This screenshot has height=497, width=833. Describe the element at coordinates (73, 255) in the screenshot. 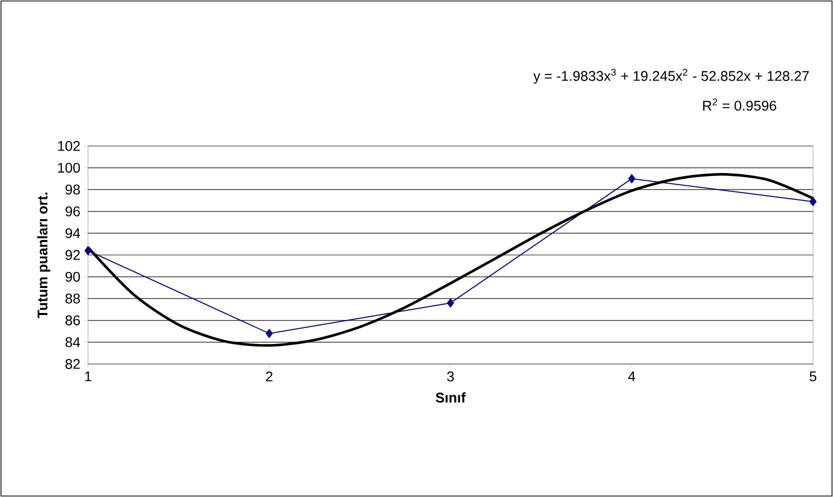

I see `y-tick-label: 92` at that location.